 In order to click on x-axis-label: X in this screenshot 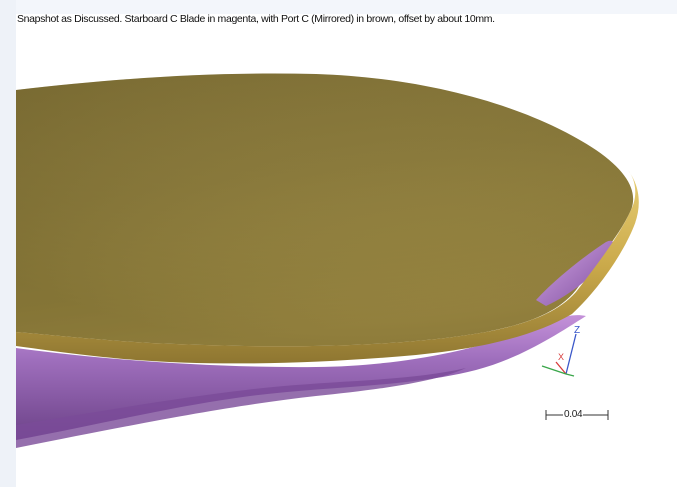, I will do `click(561, 357)`.